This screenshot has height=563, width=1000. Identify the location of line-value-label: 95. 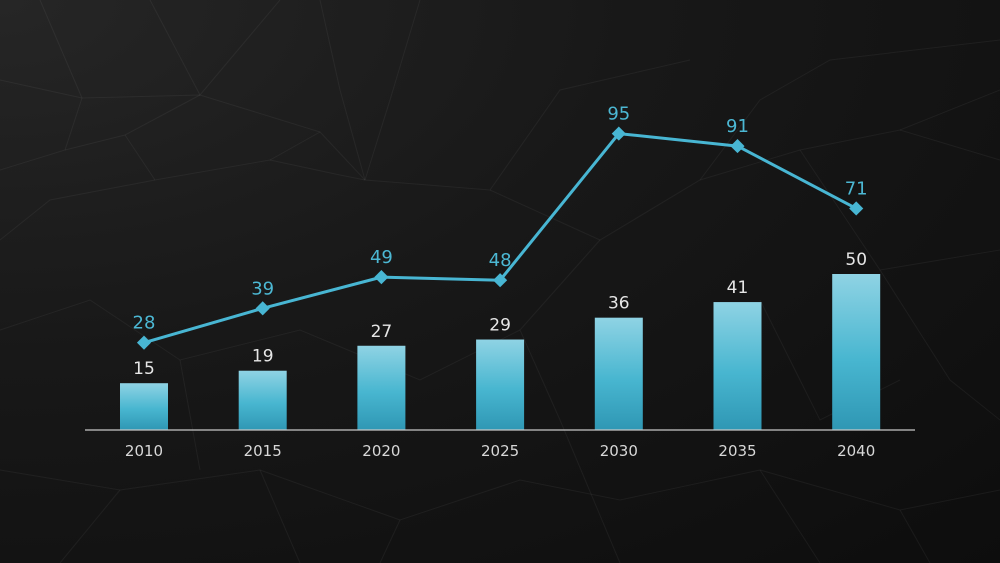
(618, 114).